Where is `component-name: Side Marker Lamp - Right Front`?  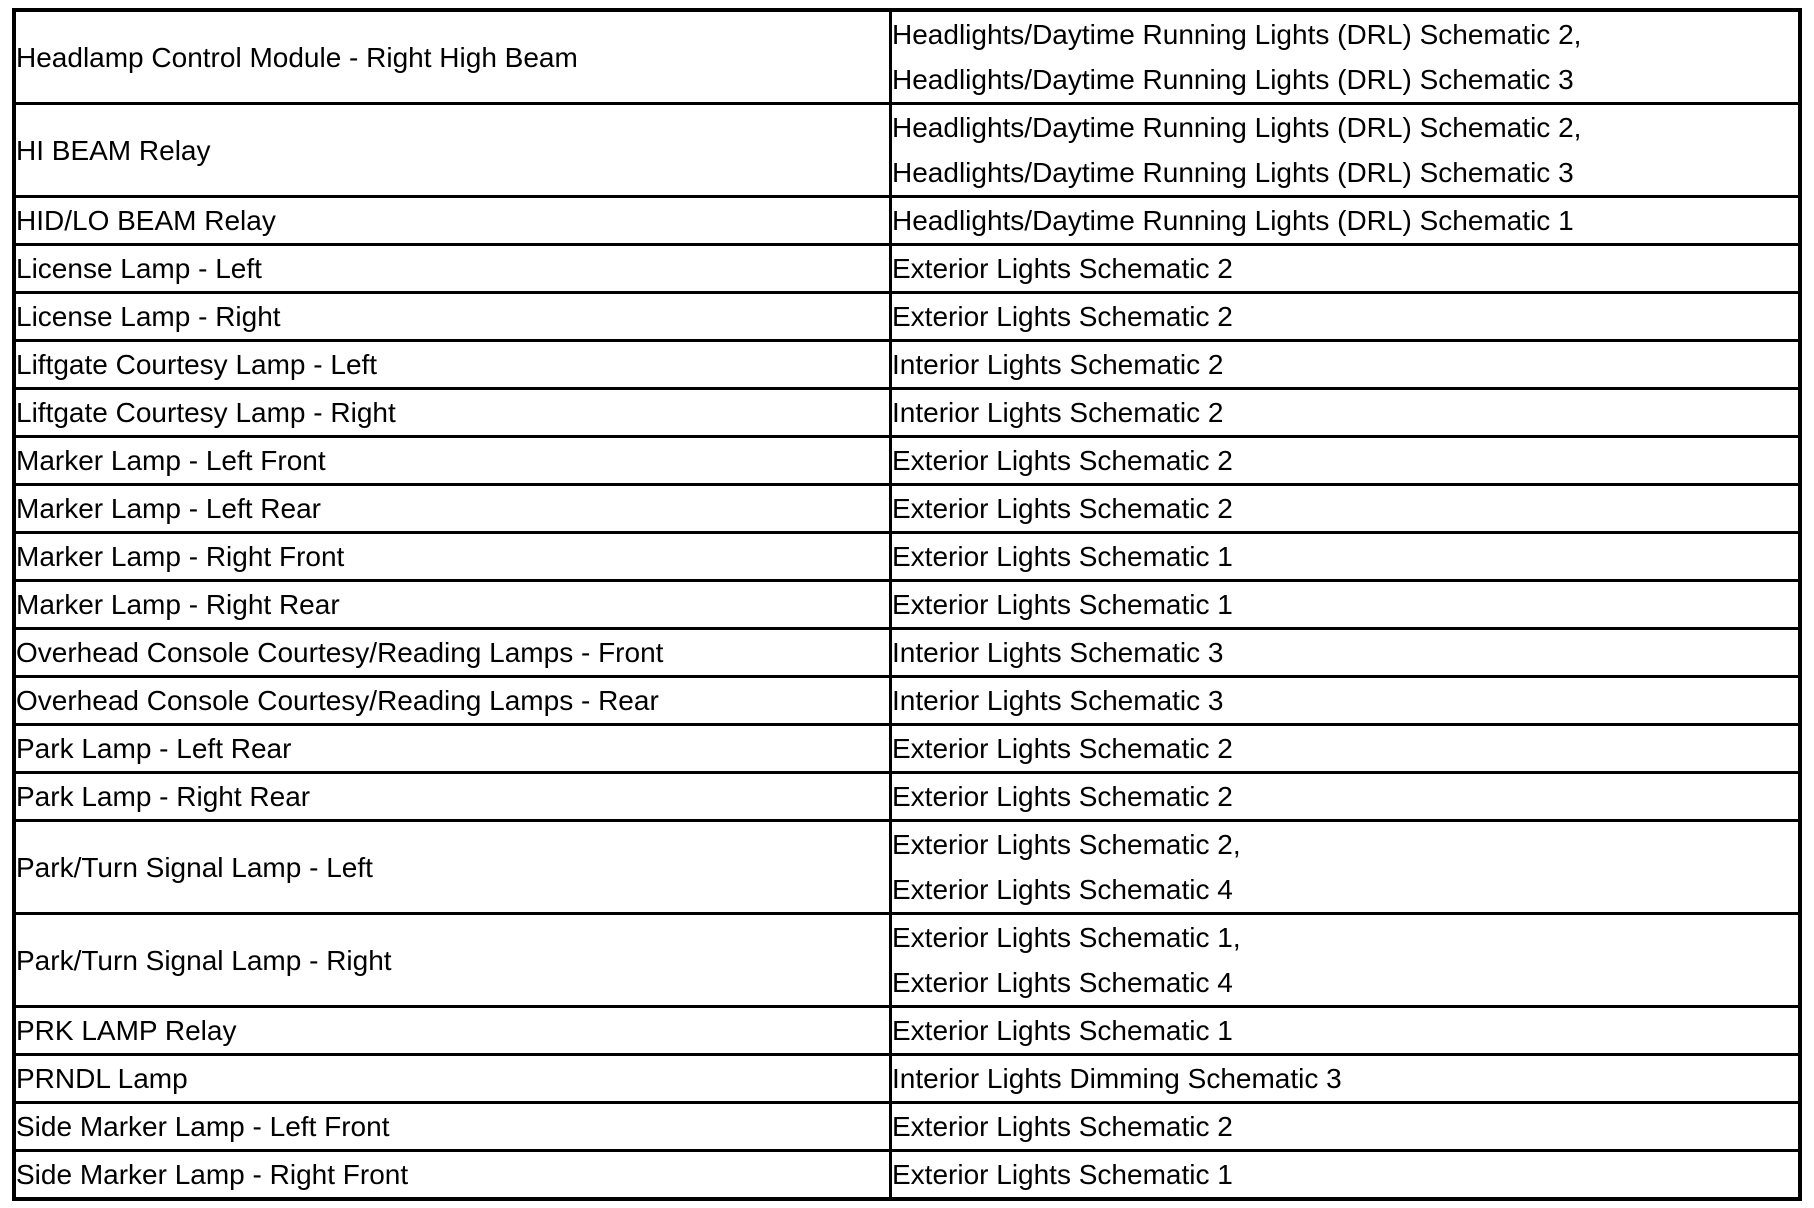 component-name: Side Marker Lamp - Right Front is located at coordinates (212, 1174).